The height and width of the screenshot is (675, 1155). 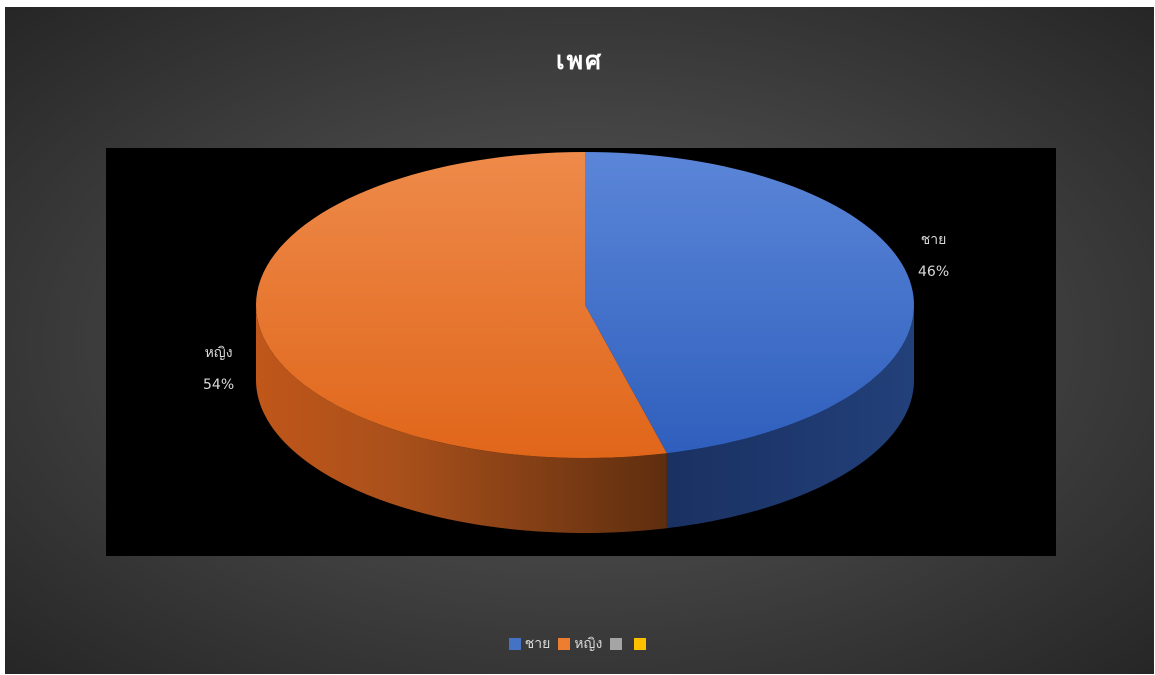 I want to click on data-label-female-percent: 54%, so click(x=219, y=385).